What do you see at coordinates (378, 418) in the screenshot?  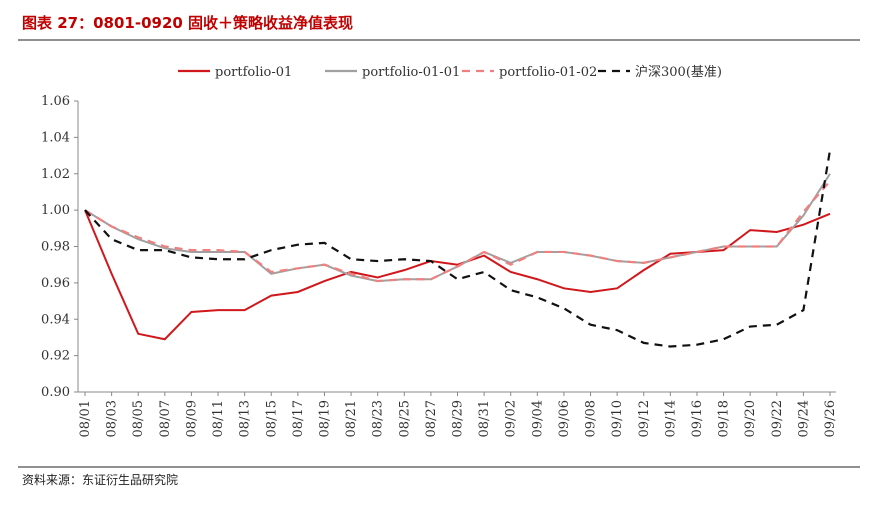 I see `x-tick-label: 08/23` at bounding box center [378, 418].